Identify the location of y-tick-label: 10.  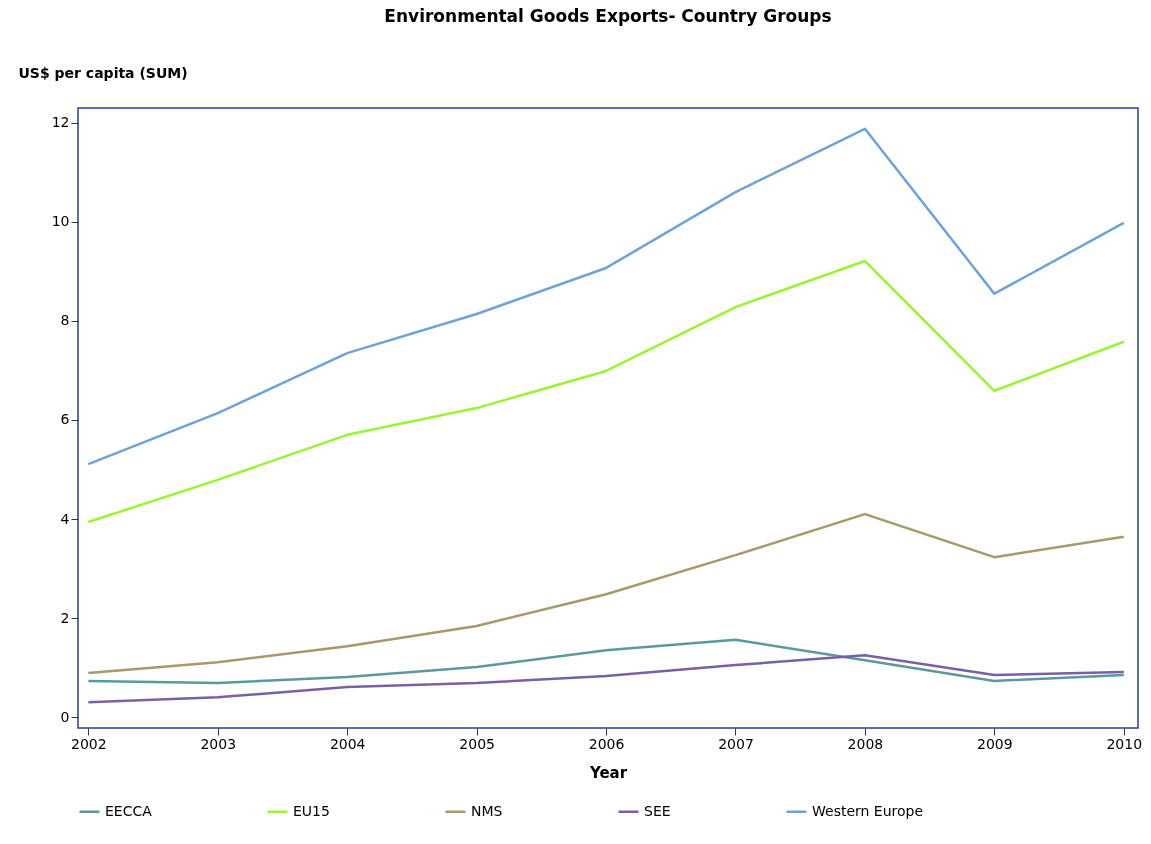
(60, 221).